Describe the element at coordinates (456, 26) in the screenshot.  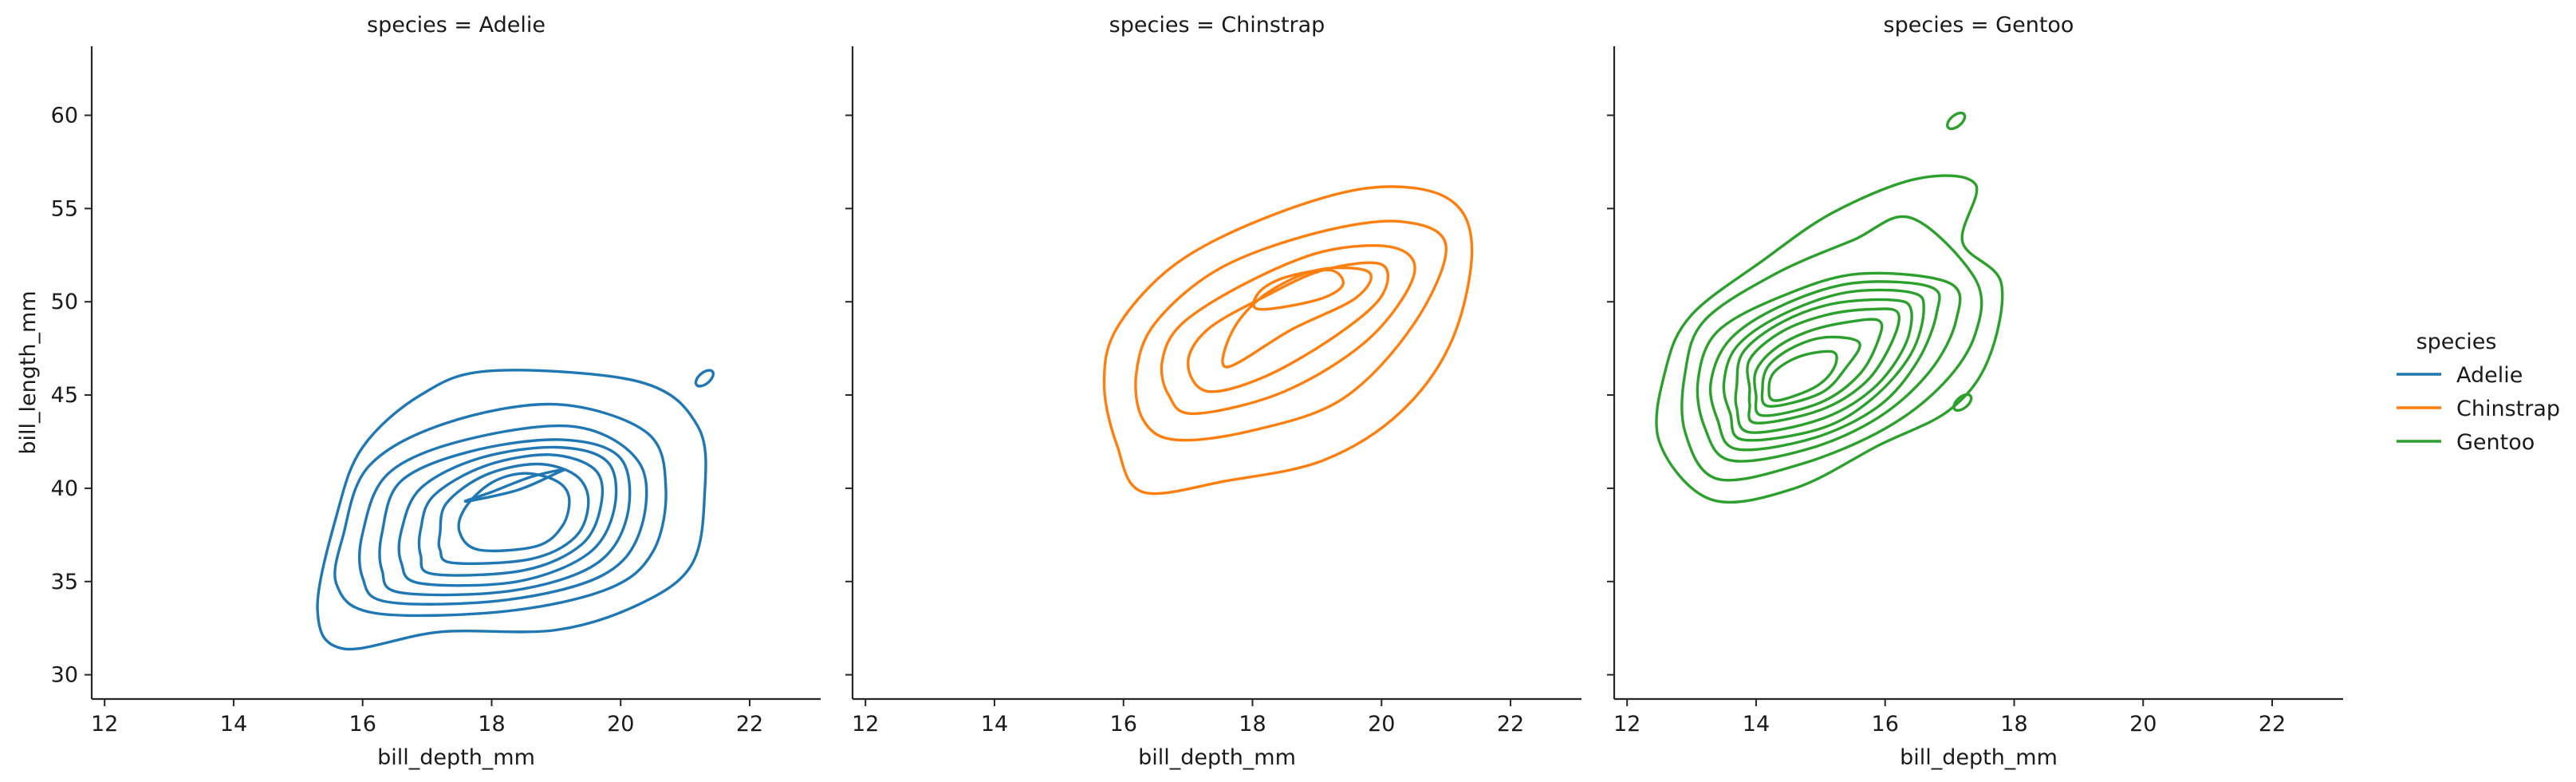
I see `facet-title: species = Adelie` at that location.